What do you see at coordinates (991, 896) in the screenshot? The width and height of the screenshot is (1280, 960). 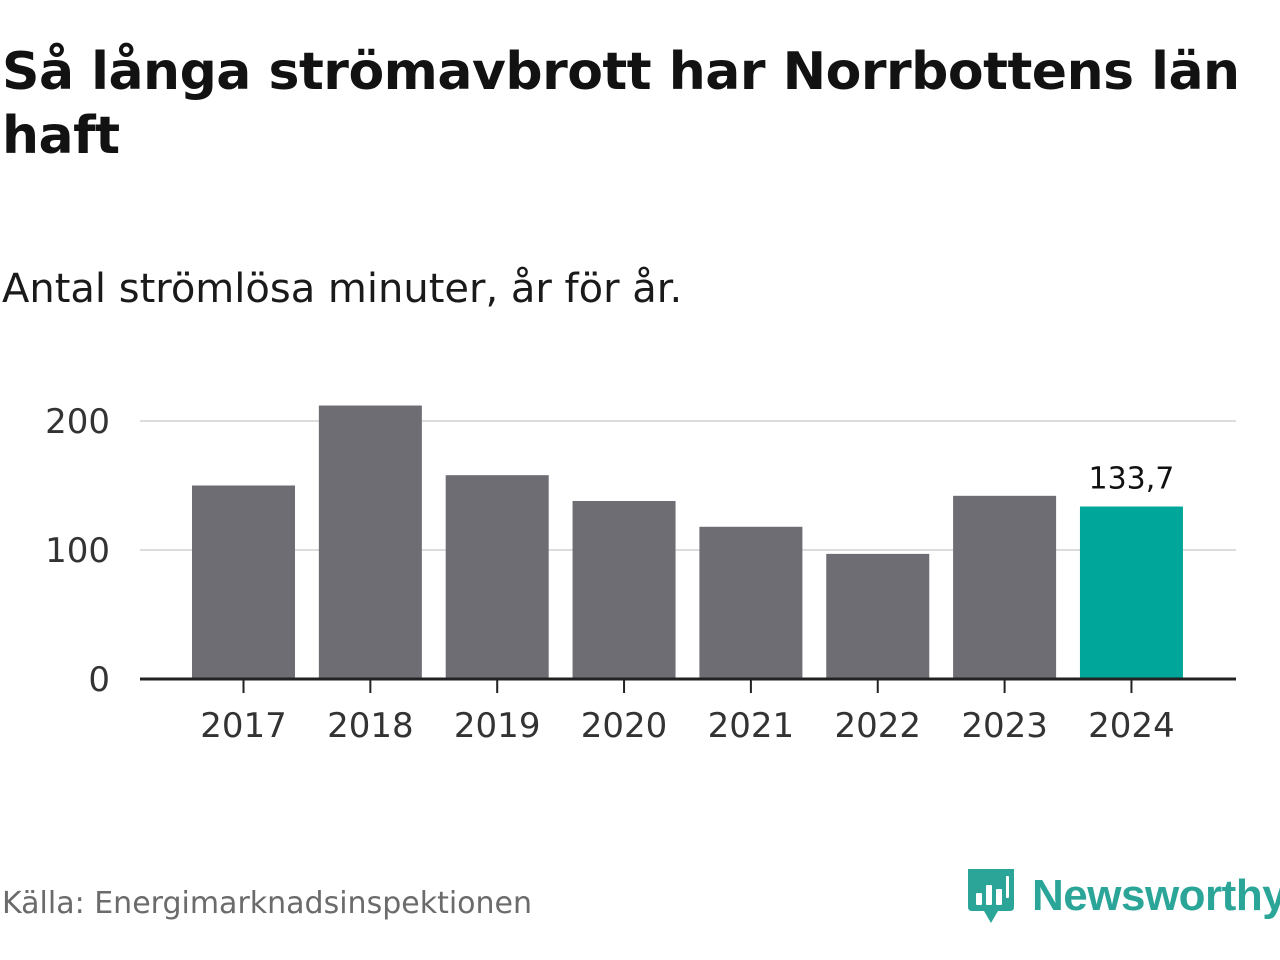 I see `newsworthy-logo-icon` at bounding box center [991, 896].